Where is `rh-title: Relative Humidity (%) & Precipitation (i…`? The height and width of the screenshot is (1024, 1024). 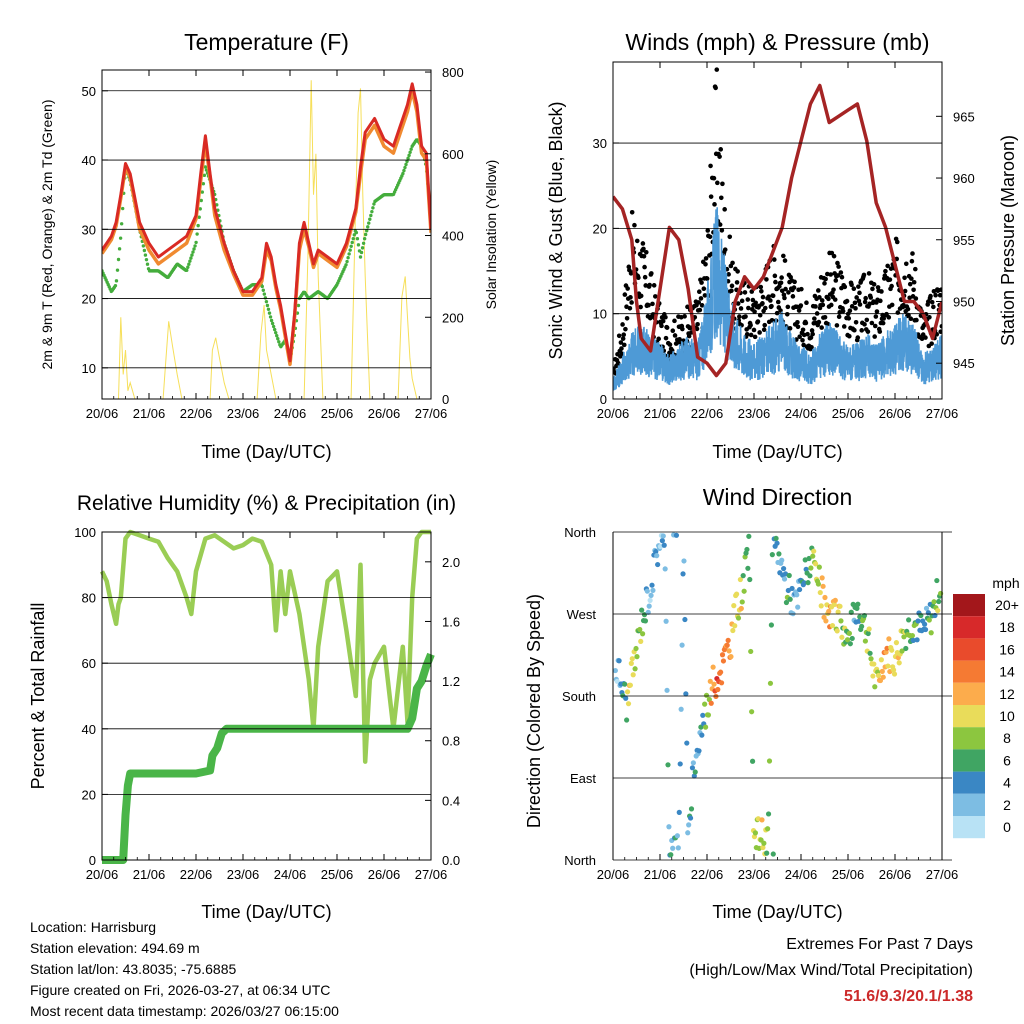
rh-title: Relative Humidity (%) & Precipitation (i… is located at coordinates (266, 503).